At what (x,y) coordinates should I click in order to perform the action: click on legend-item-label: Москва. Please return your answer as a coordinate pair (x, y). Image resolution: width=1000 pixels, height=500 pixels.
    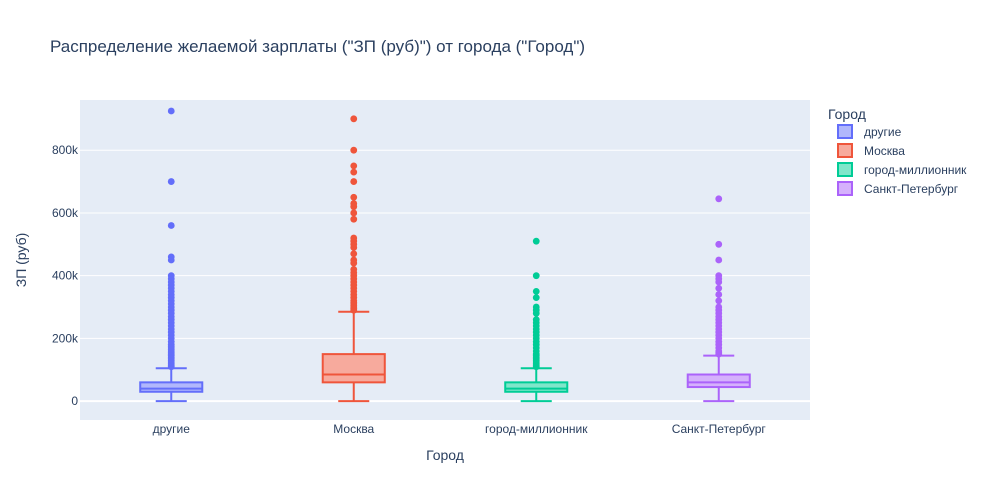
    Looking at the image, I should click on (884, 151).